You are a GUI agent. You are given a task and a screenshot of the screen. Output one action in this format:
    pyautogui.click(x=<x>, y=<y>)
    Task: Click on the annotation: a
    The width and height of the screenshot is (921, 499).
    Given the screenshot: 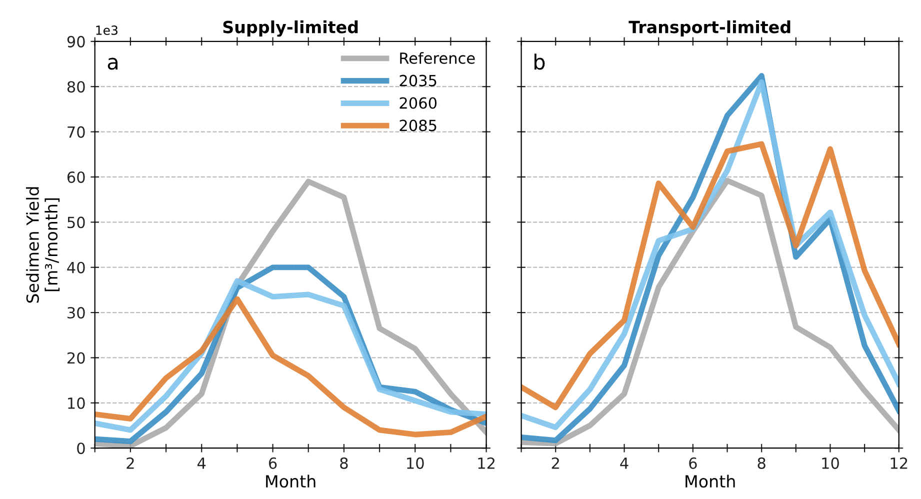 What is the action you would take?
    pyautogui.click(x=113, y=64)
    